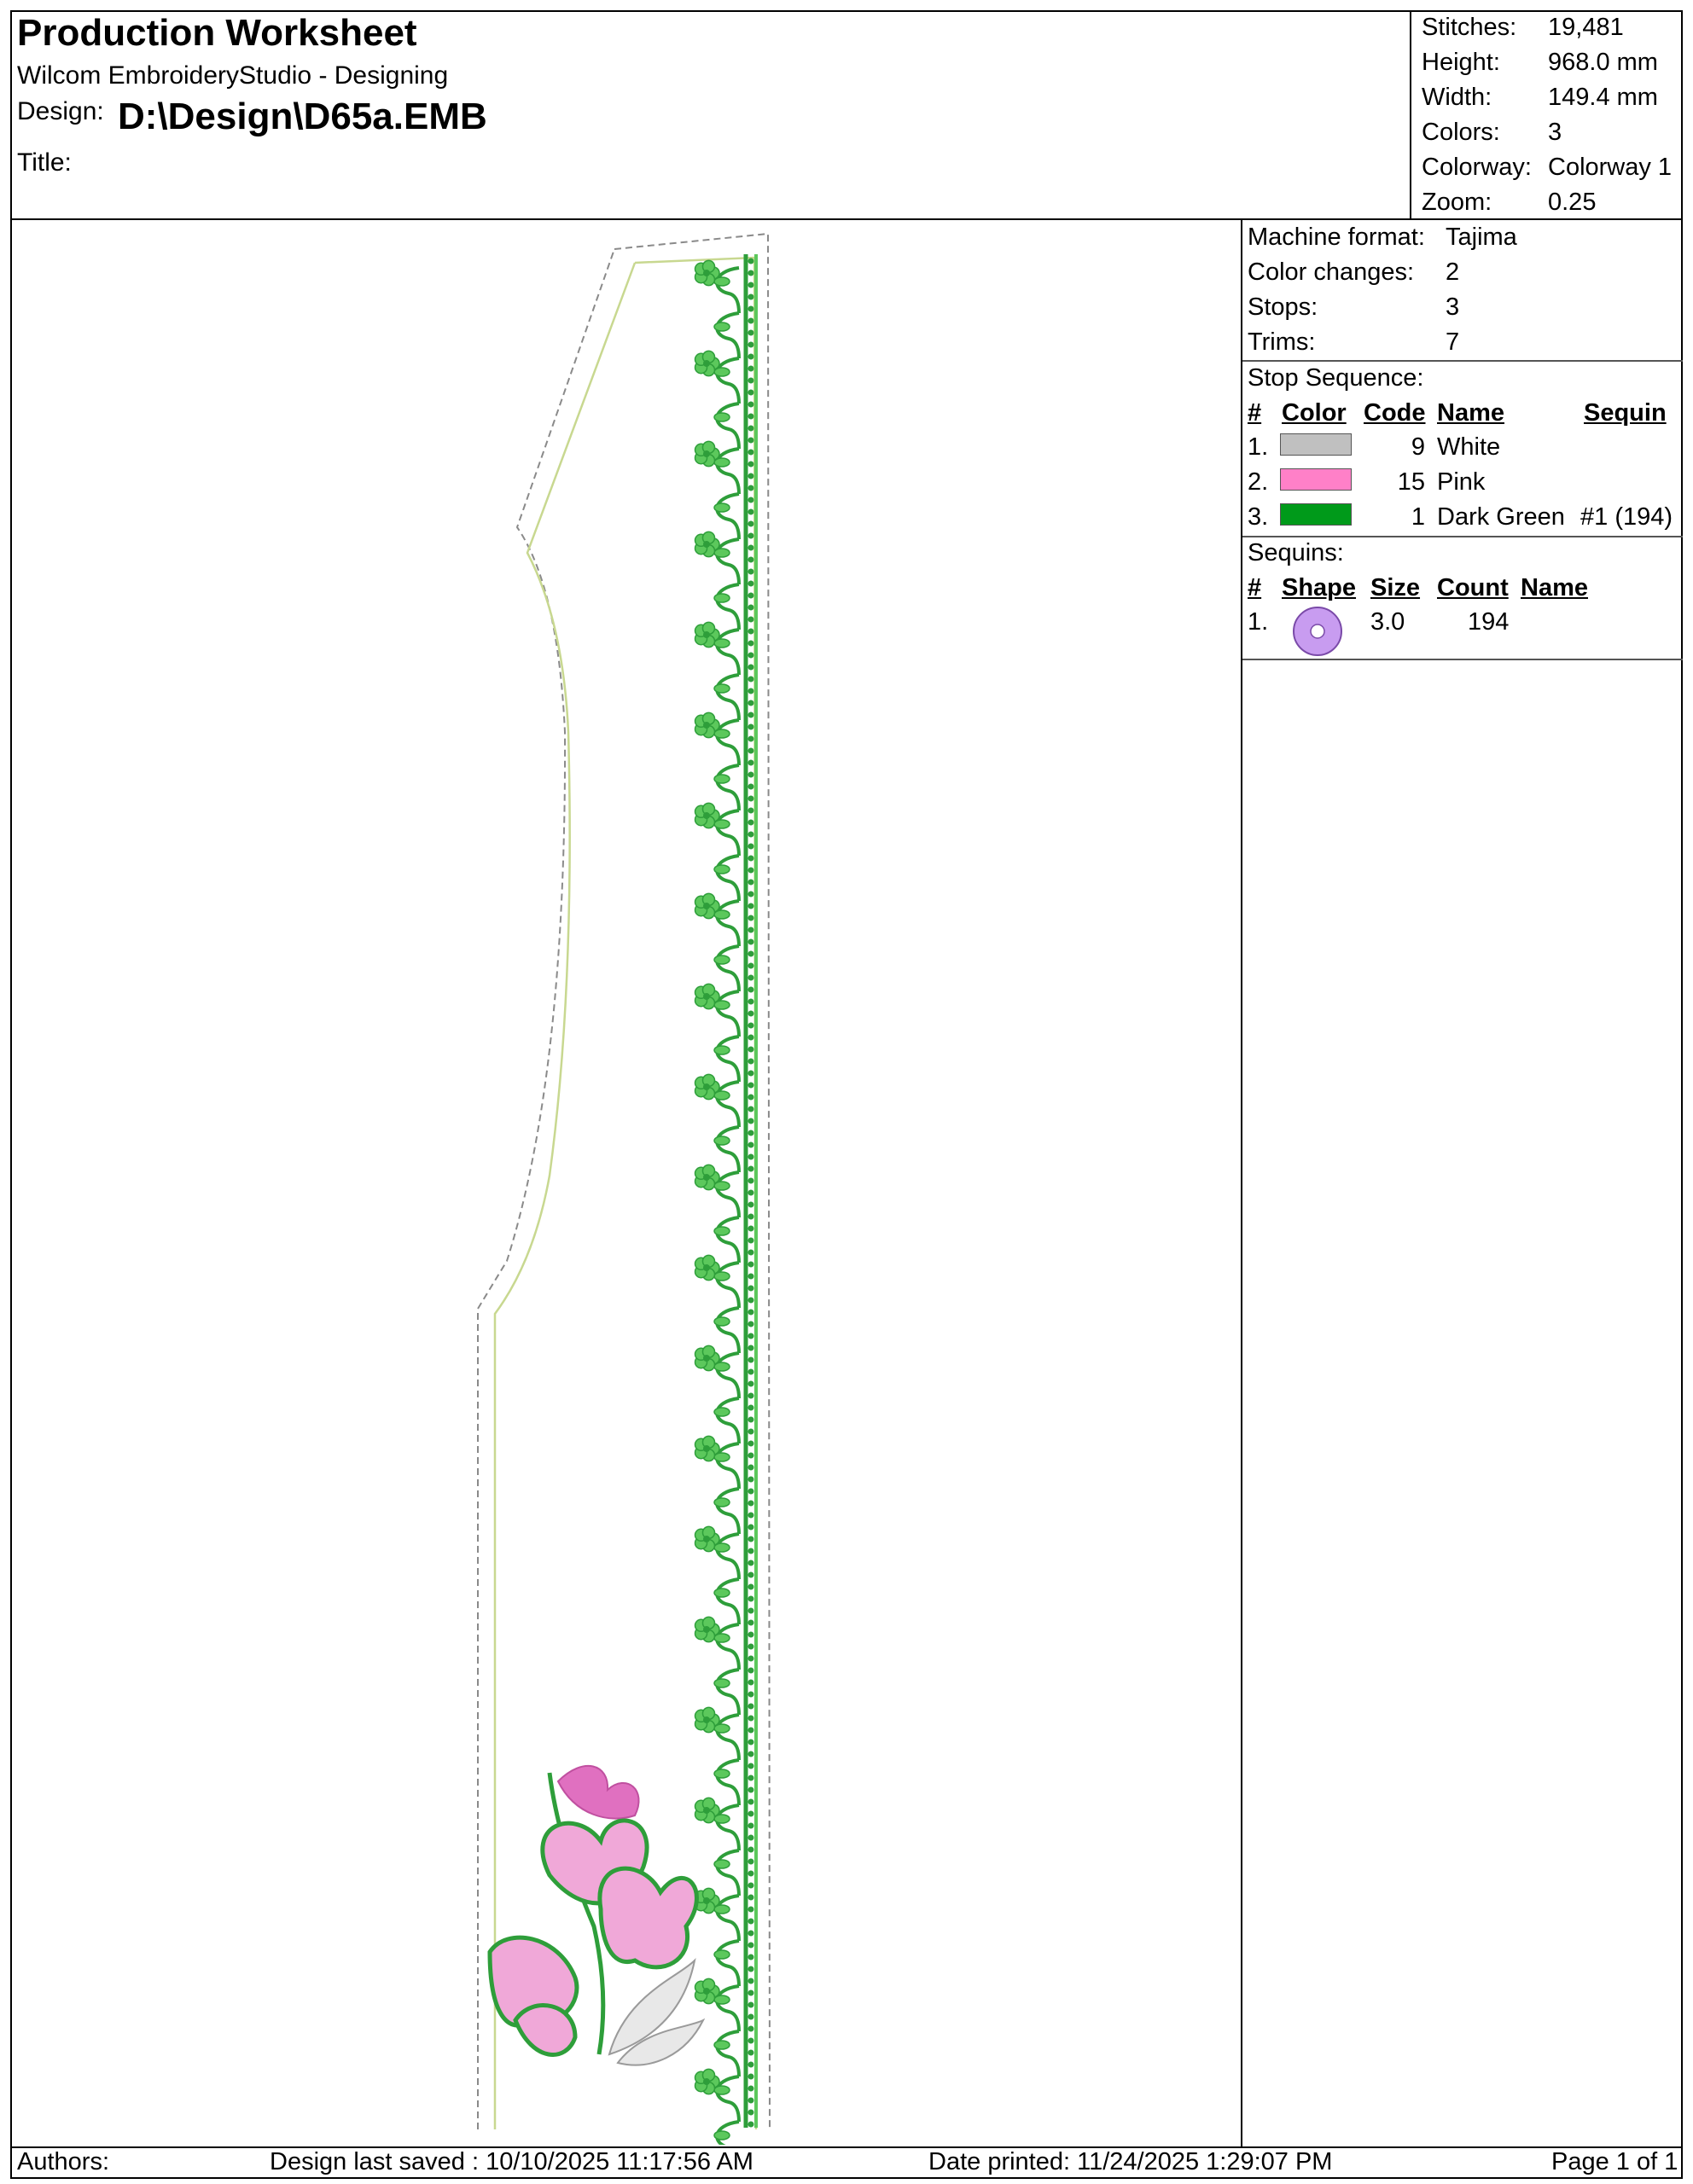  Describe the element at coordinates (1336, 238) in the screenshot. I see `machine-format-label: Machine format:` at that location.